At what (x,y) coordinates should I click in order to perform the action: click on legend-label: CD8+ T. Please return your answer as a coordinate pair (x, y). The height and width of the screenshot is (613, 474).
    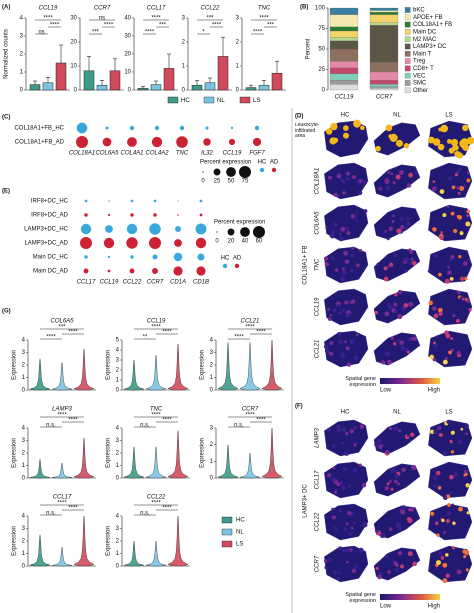
    Looking at the image, I should click on (423, 69).